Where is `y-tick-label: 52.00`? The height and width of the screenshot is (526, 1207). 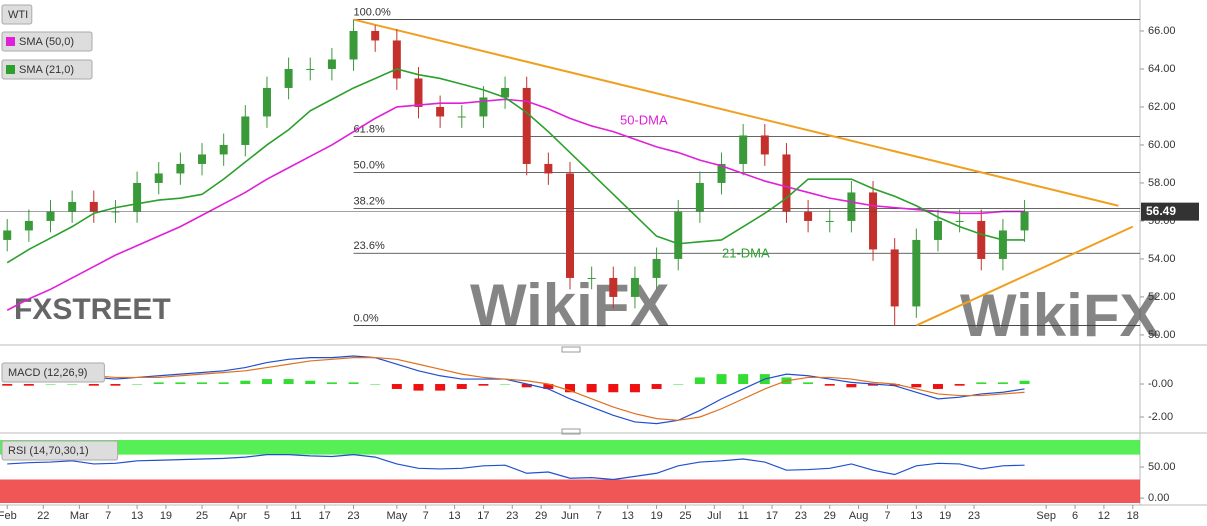
y-tick-label: 52.00 is located at coordinates (1162, 297).